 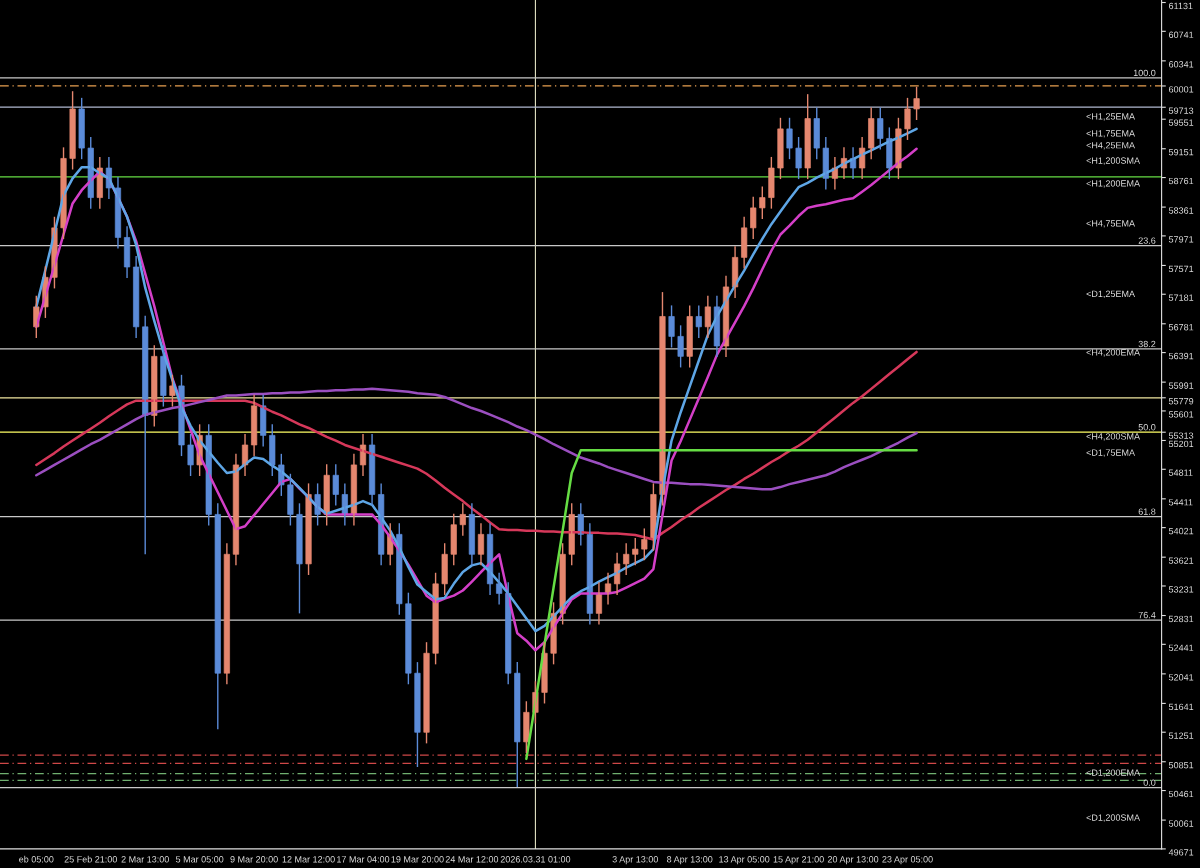 What do you see at coordinates (1181, 385) in the screenshot?
I see `y-tick-label: 55991` at bounding box center [1181, 385].